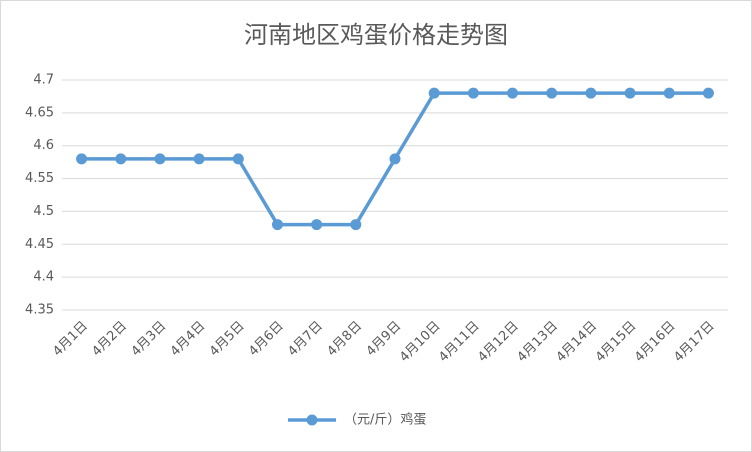 The width and height of the screenshot is (752, 452). What do you see at coordinates (376, 35) in the screenshot?
I see `chart-title: 河南地区鸡蛋价格走势图` at bounding box center [376, 35].